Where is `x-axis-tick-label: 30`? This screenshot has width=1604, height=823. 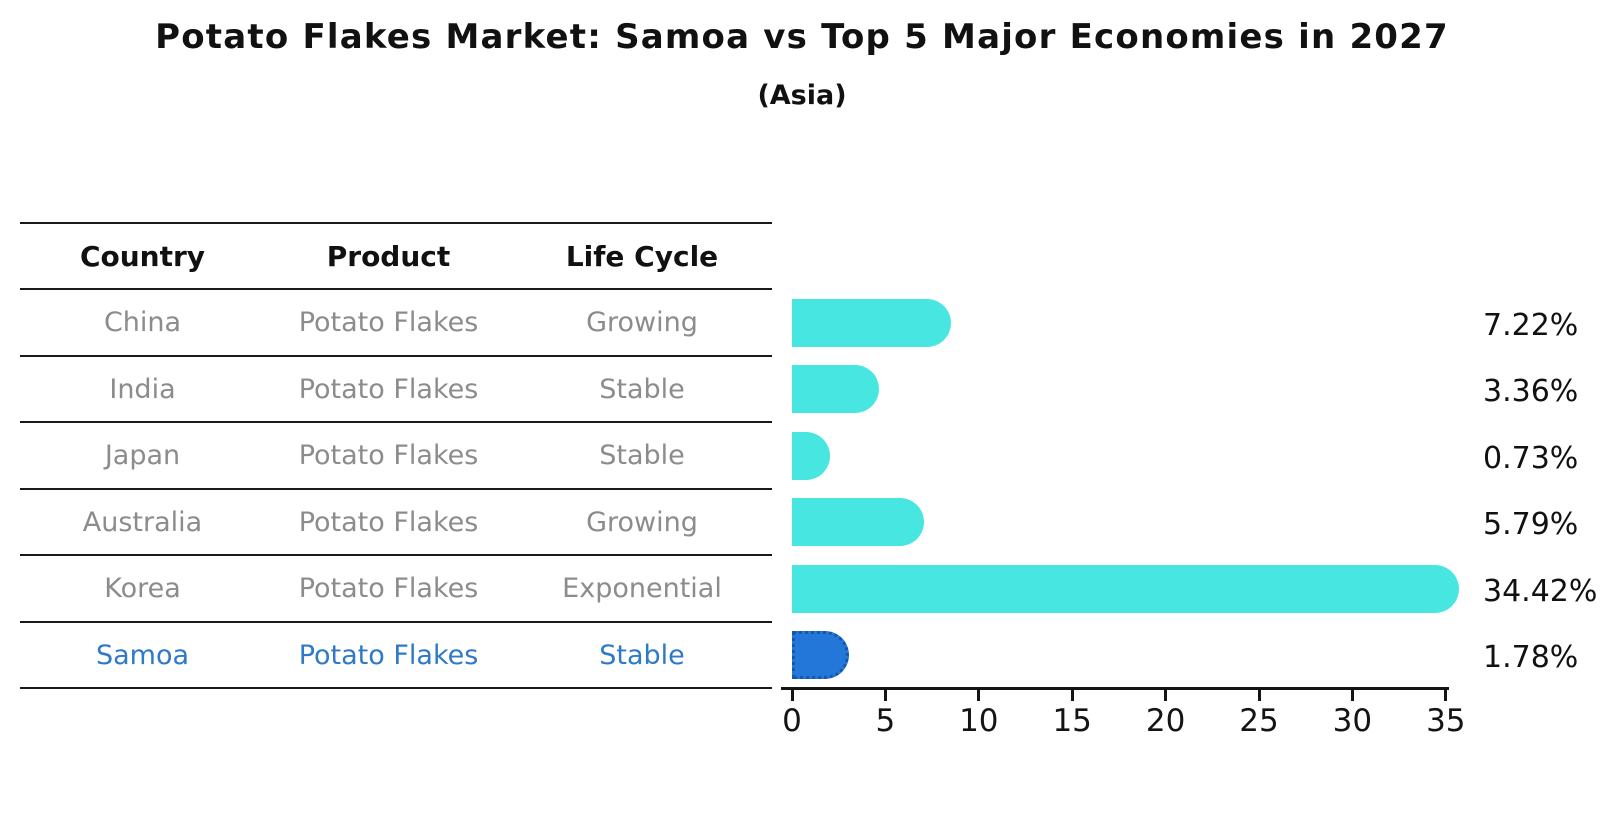
x-axis-tick-label: 30 is located at coordinates (1352, 721).